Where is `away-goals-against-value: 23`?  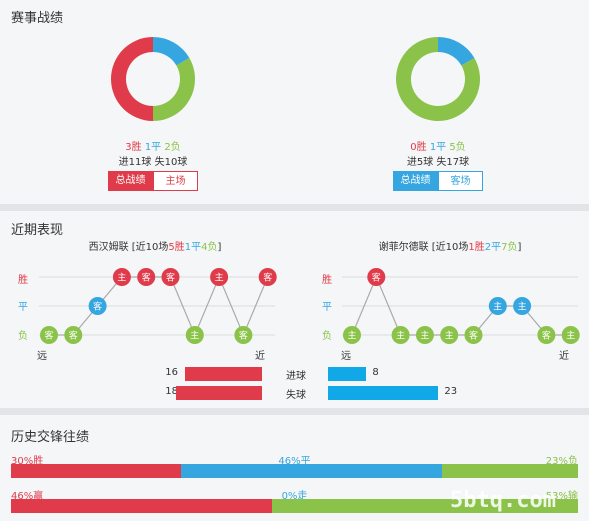
away-goals-against-value: 23 is located at coordinates (451, 391).